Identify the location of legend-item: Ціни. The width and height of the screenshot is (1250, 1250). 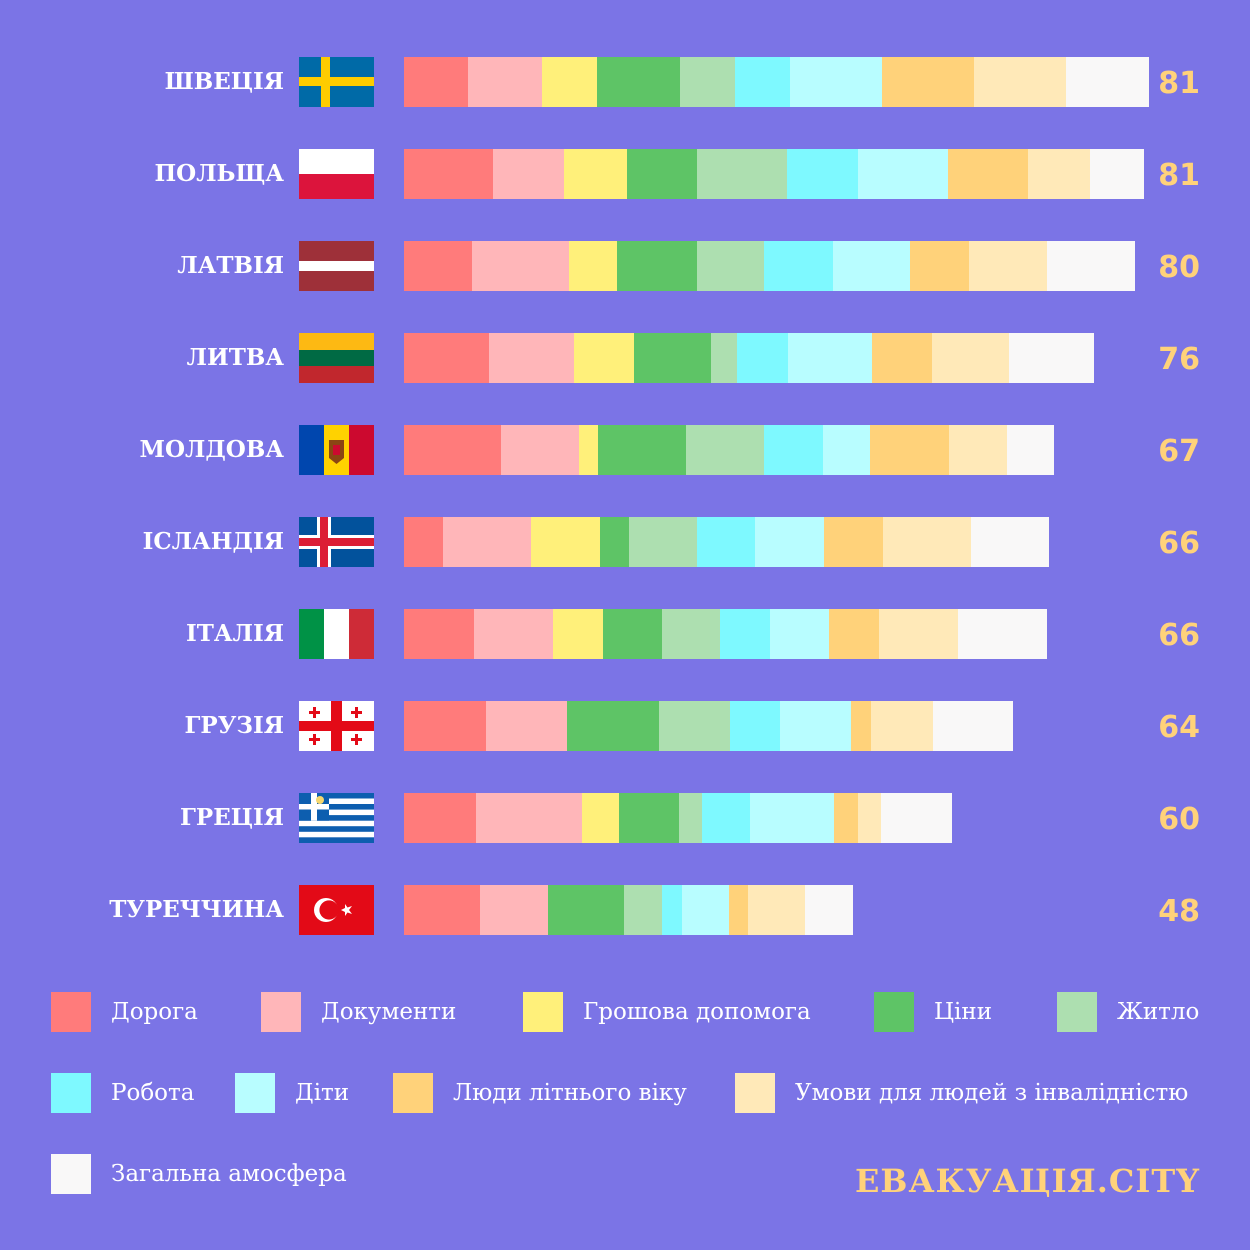
(933, 1012).